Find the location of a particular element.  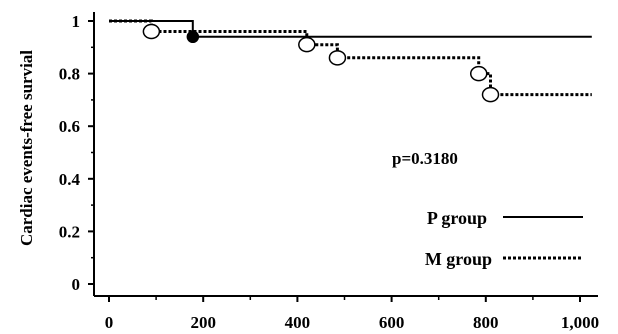

y-tick-label: 0.2 is located at coordinates (69, 231).